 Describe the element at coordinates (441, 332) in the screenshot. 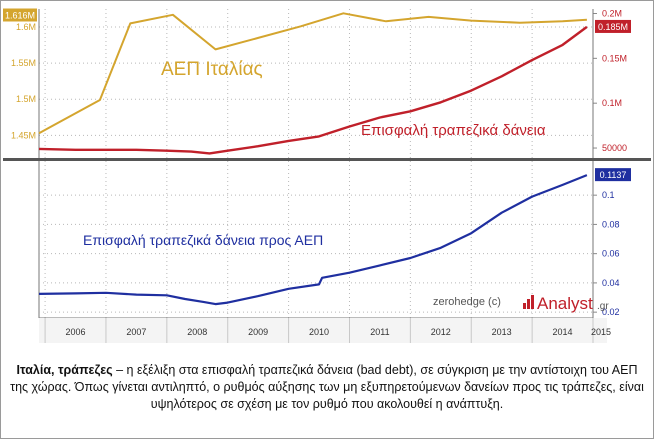

I see `x-tick-label: 2012` at that location.